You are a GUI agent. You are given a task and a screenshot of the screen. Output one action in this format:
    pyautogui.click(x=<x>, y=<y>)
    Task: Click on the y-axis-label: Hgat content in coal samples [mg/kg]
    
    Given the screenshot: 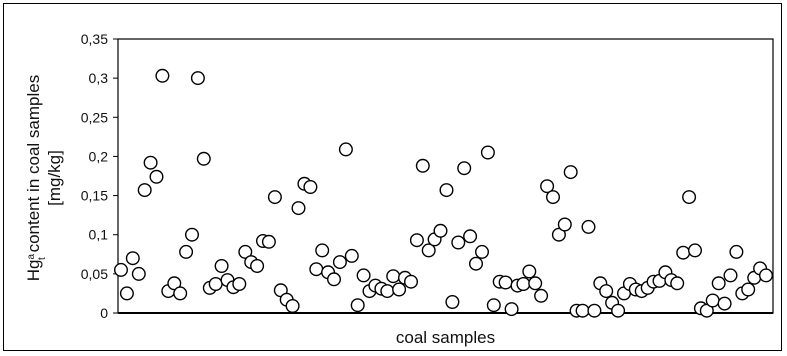 What is the action you would take?
    pyautogui.click(x=44, y=178)
    